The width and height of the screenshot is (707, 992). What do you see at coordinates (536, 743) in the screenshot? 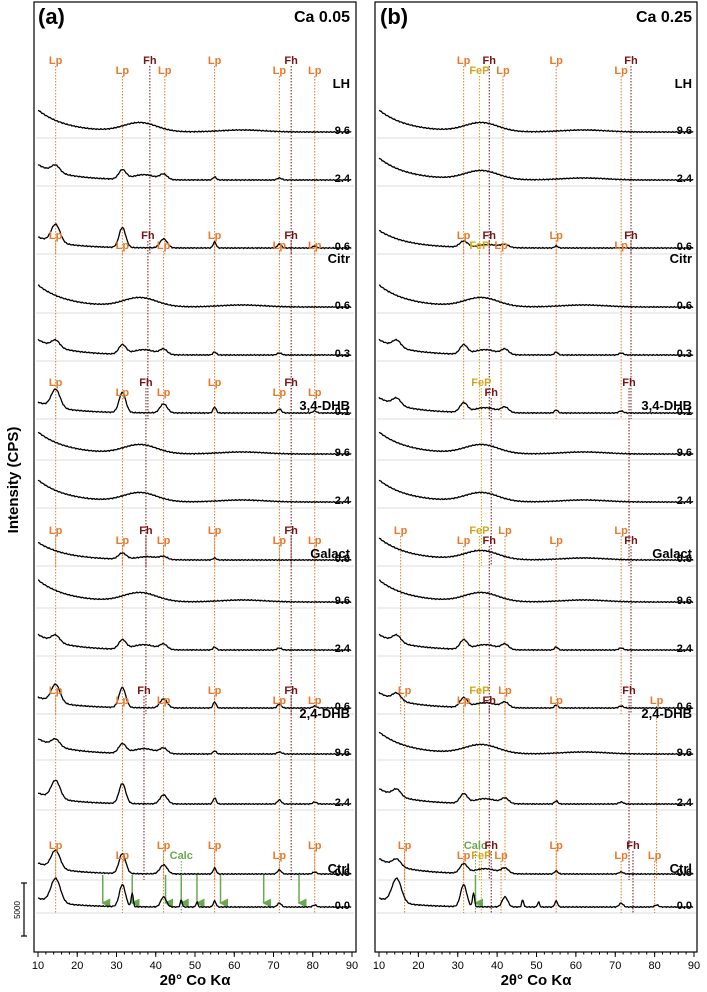
I see `trace-2,4-DHB-9.6` at bounding box center [536, 743].